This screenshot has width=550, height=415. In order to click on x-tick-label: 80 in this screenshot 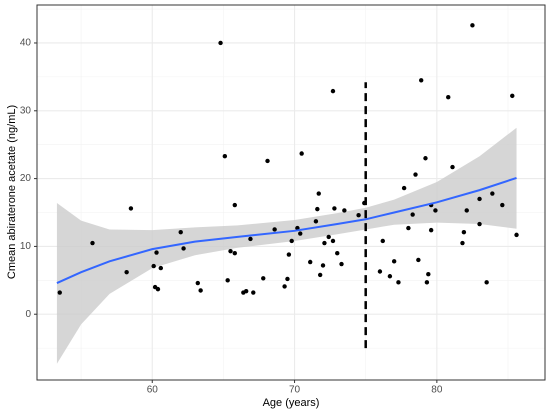, I will do `click(437, 390)`.